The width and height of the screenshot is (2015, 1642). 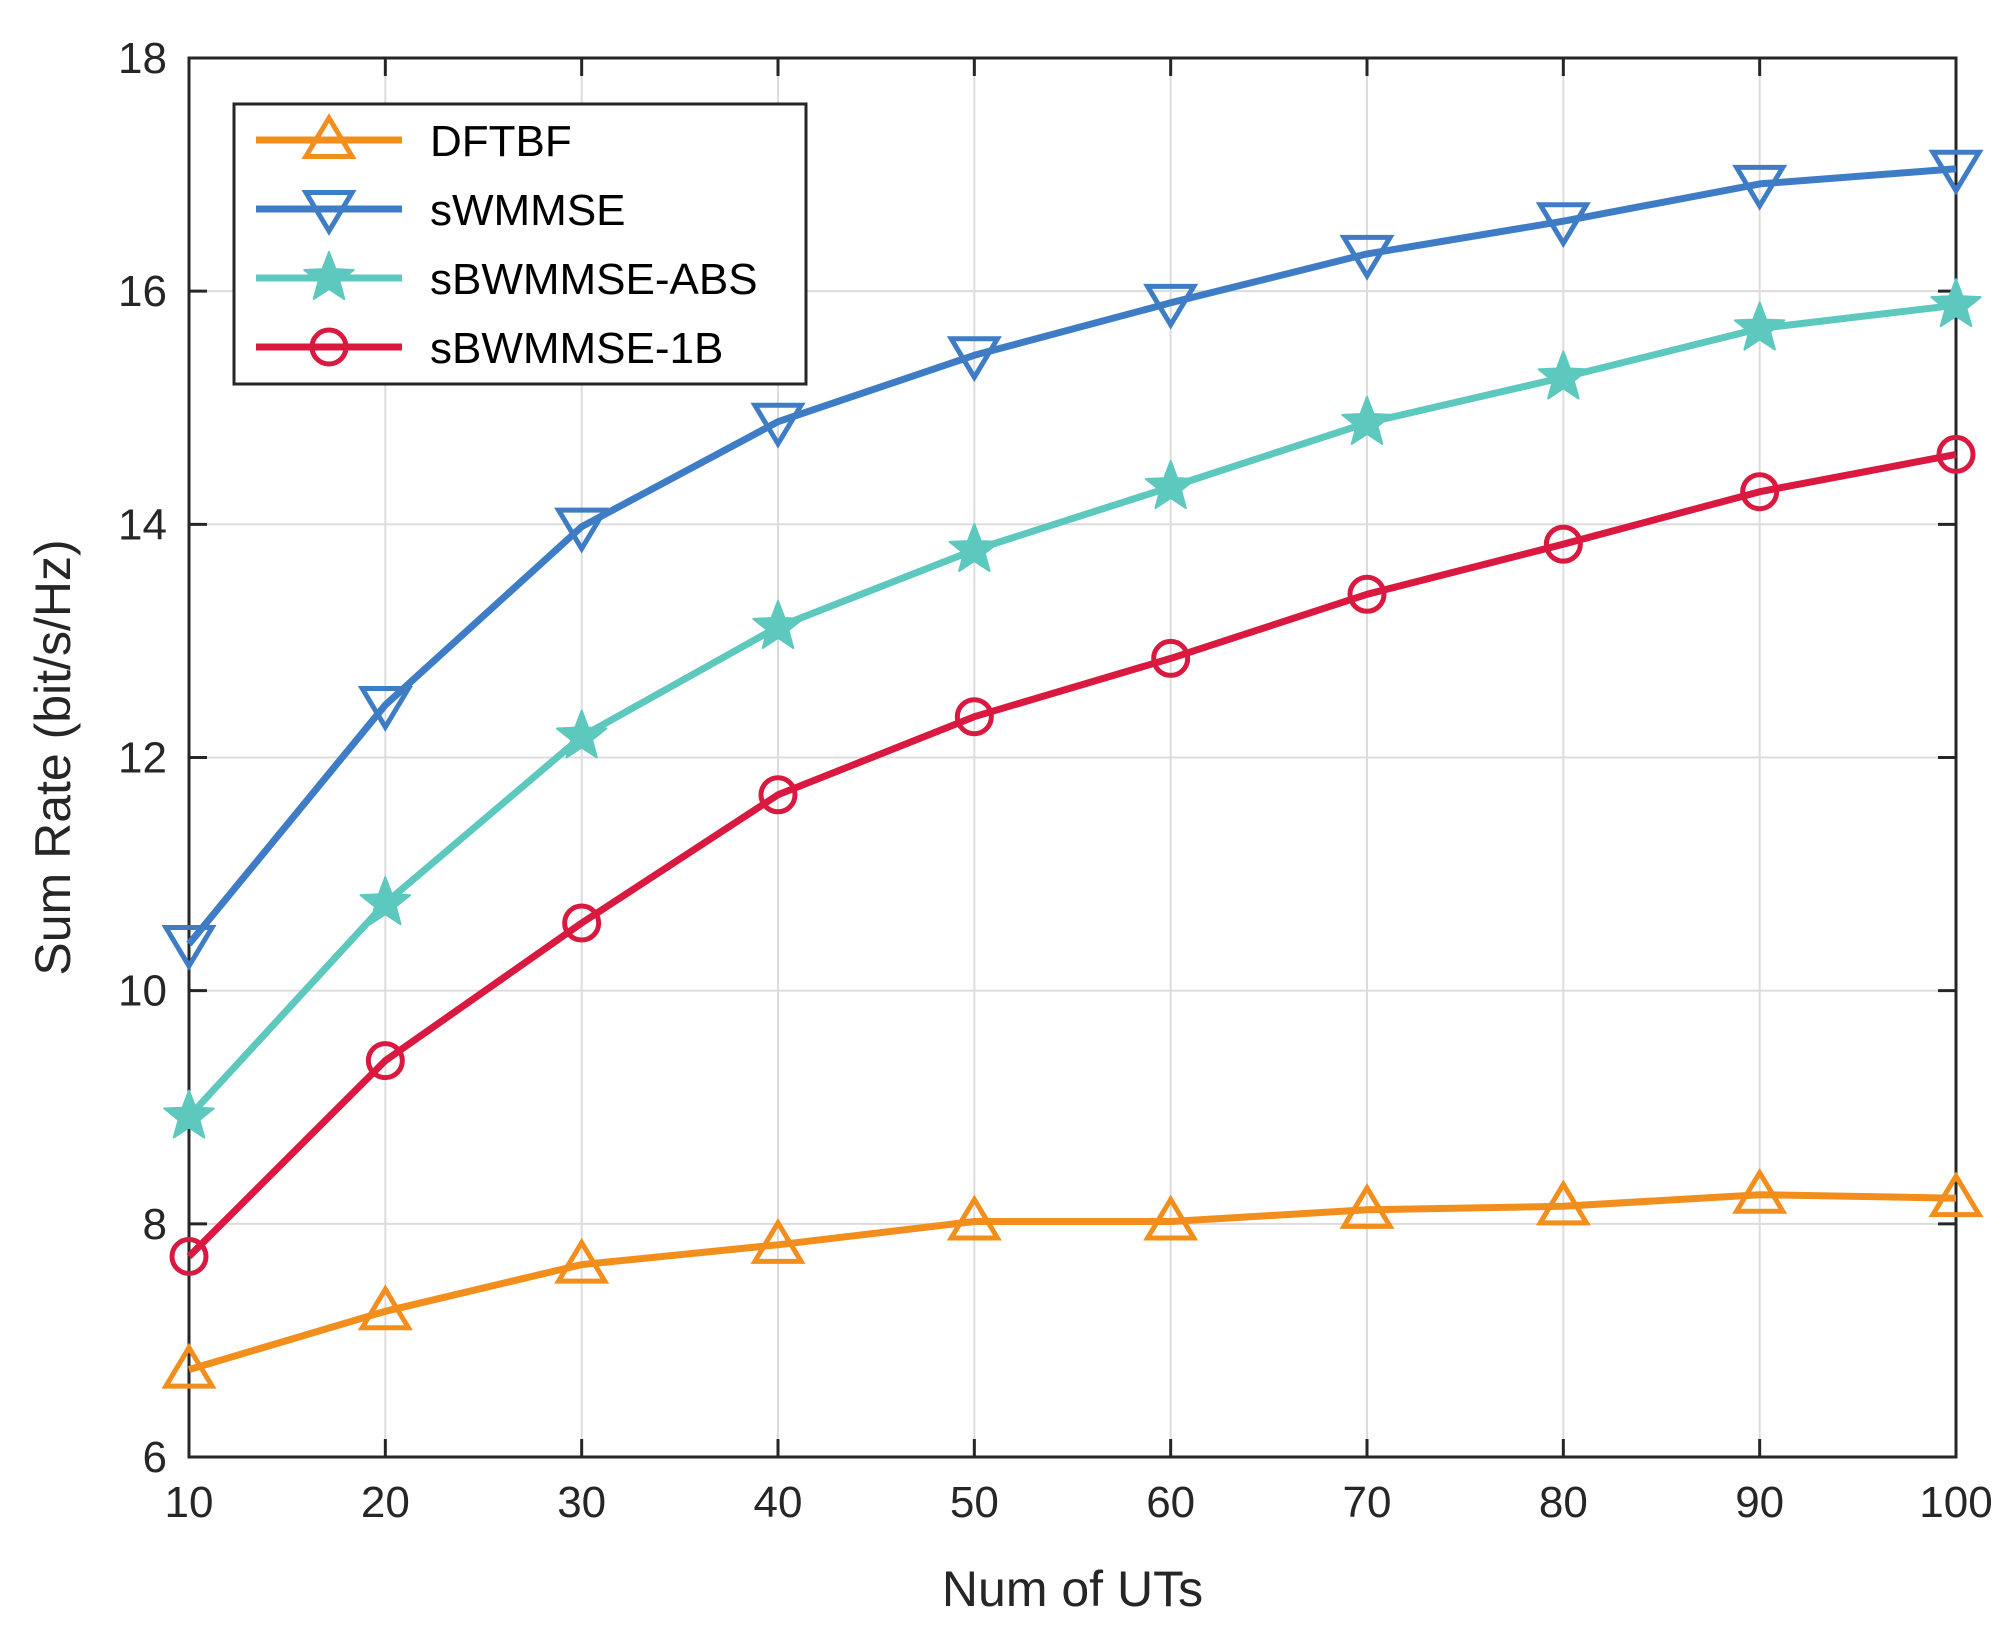 I want to click on y-tick-label: 14, so click(x=142, y=524).